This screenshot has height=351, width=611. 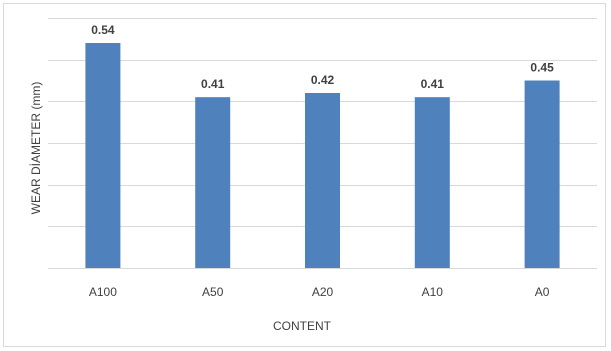 I want to click on y-axis-title: WEAR DİAMETER (mm), so click(x=36, y=148).